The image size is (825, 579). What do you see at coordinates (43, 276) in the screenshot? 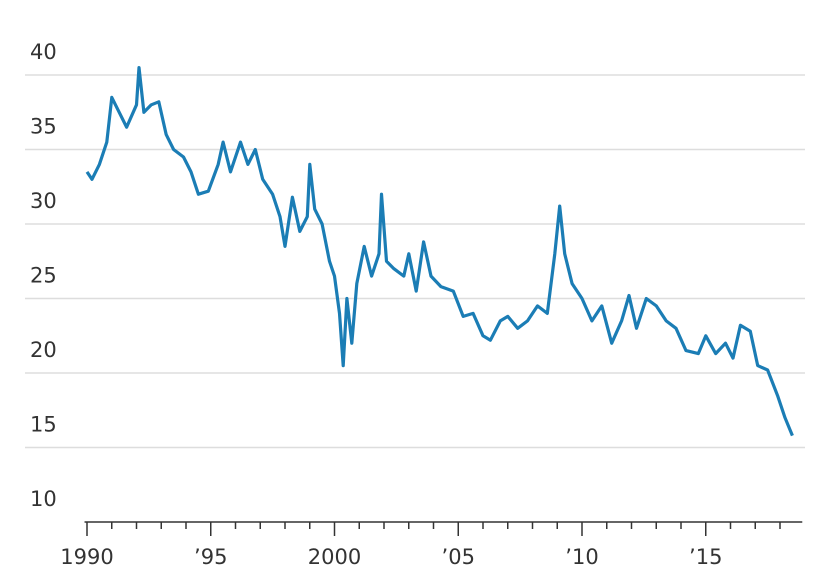
I see `y-tick-label: 25` at bounding box center [43, 276].